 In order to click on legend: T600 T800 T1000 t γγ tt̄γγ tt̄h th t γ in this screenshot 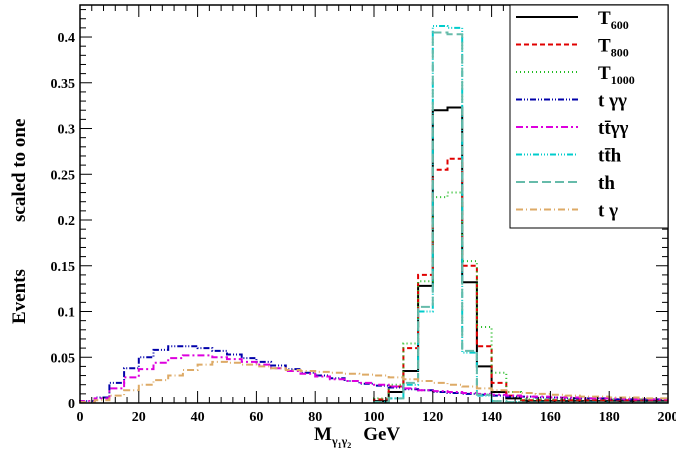, I will do `click(589, 116)`.